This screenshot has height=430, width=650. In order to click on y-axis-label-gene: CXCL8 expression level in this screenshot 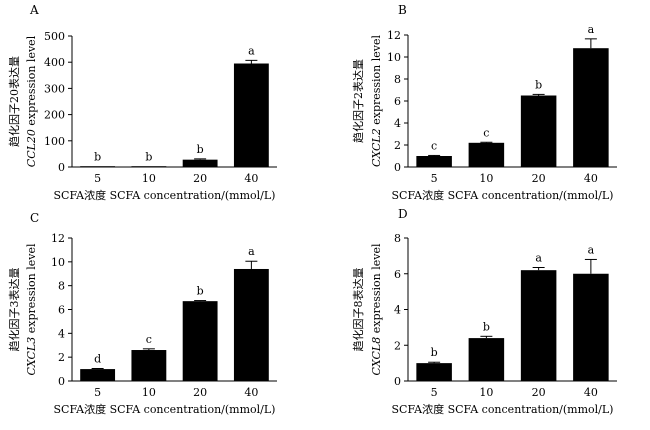, I will do `click(376, 309)`.